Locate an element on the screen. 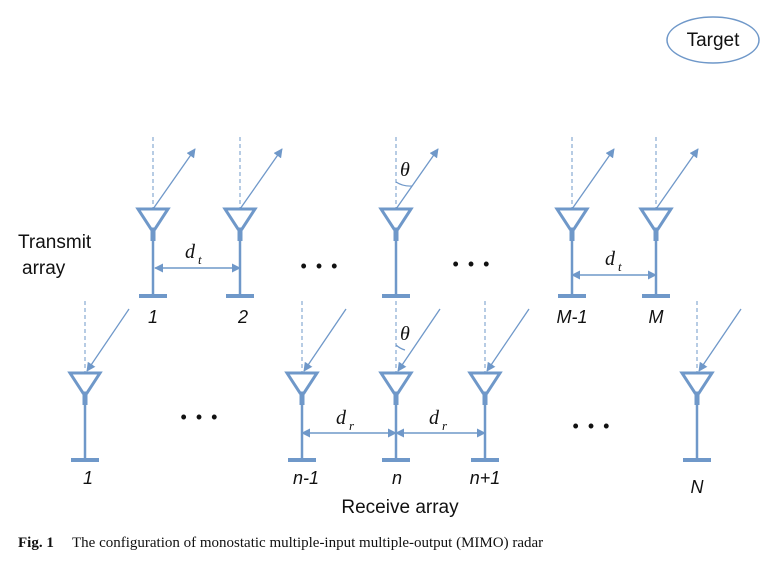 Image resolution: width=776 pixels, height=562 pixels. target: Target is located at coordinates (713, 40).